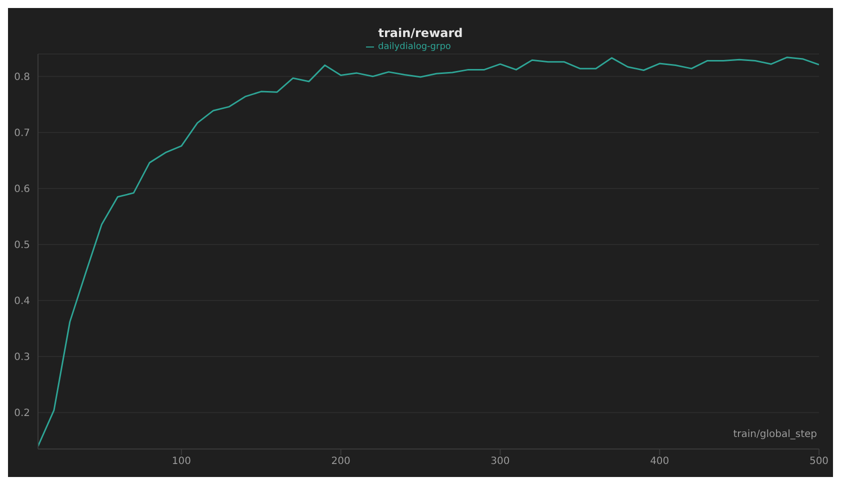 Image resolution: width=841 pixels, height=485 pixels. I want to click on x-tick-label: 400, so click(660, 462).